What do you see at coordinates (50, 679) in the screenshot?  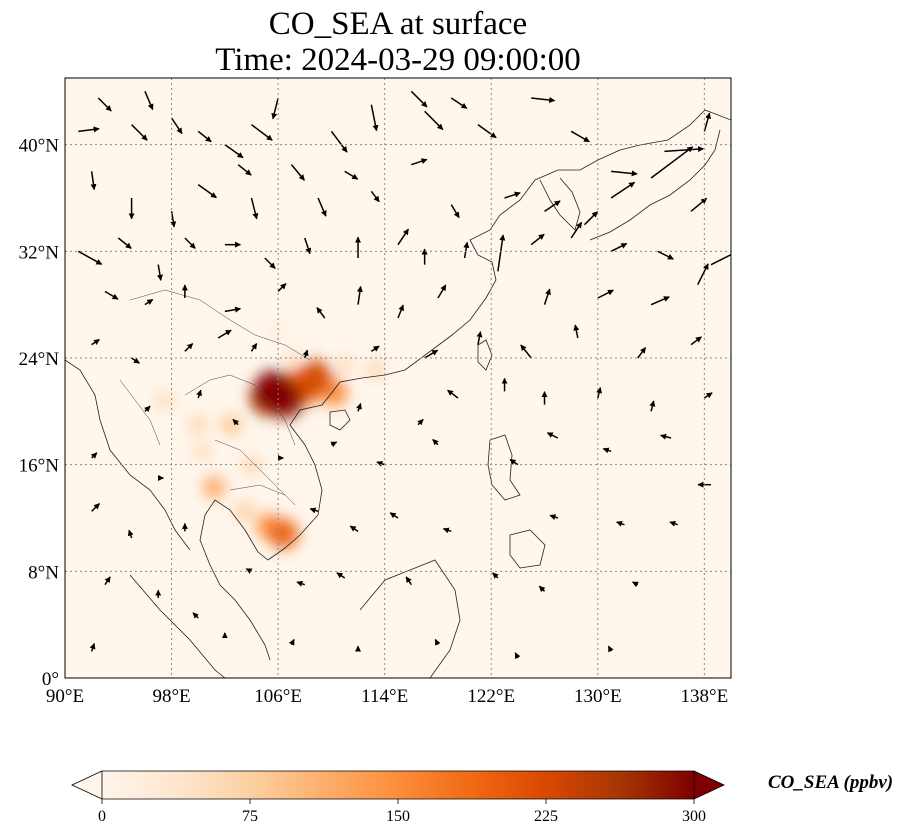 I see `lat-tick-label: 0°` at bounding box center [50, 679].